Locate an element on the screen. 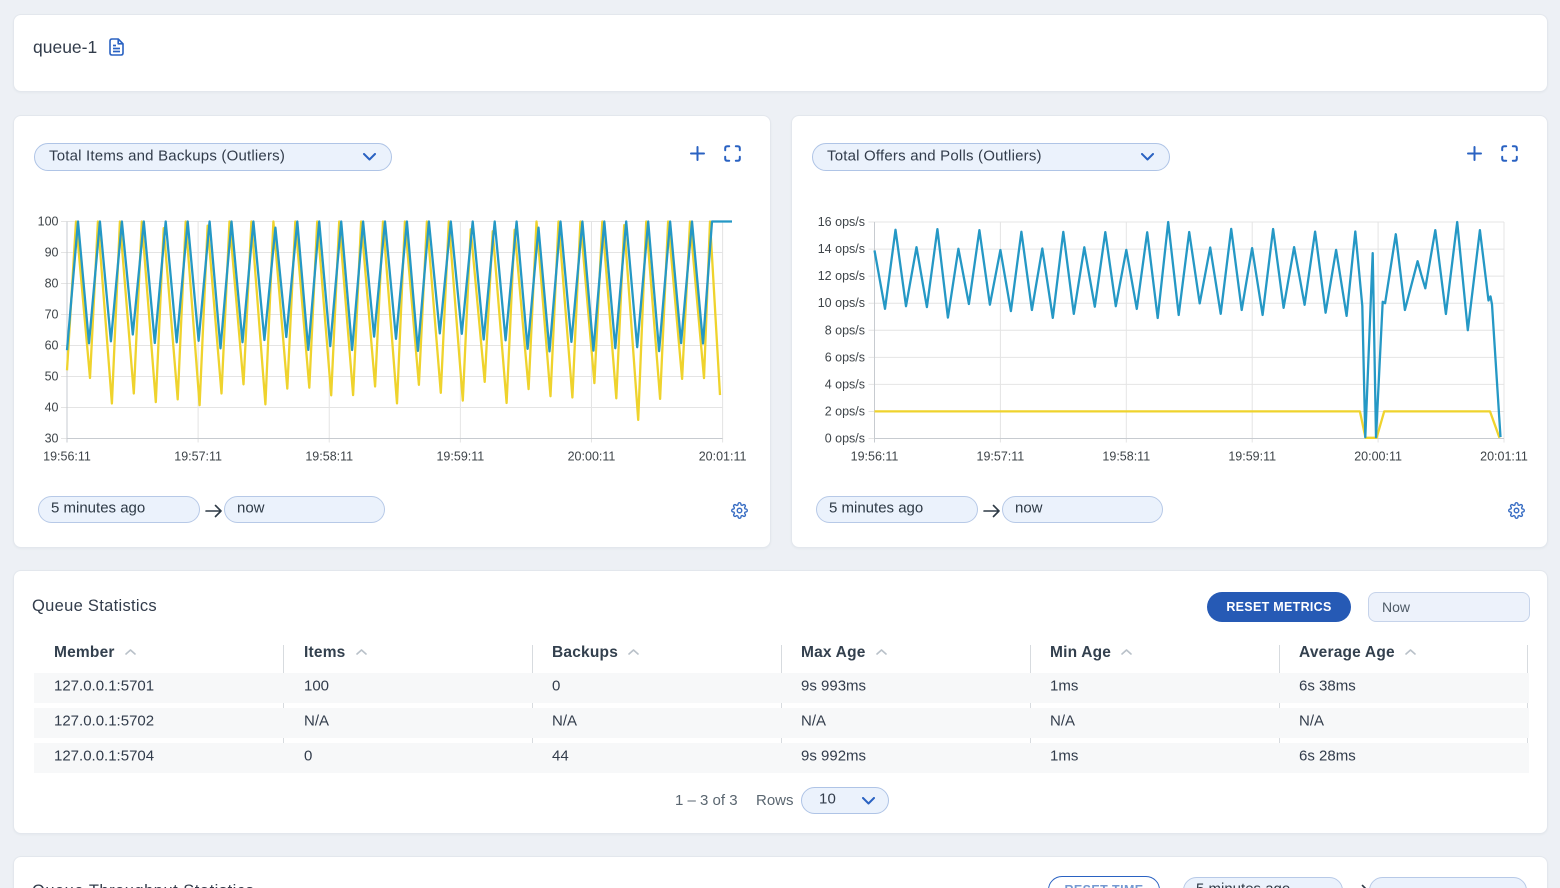 Image resolution: width=1560 pixels, height=888 pixels. svg-text: 100 is located at coordinates (48, 222).